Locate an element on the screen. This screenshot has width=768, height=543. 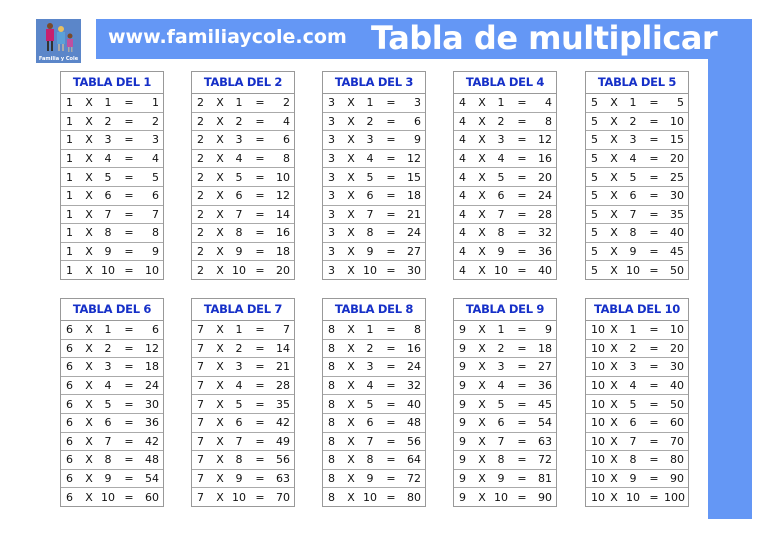
logo: Familia y Cole is located at coordinates (58, 41).